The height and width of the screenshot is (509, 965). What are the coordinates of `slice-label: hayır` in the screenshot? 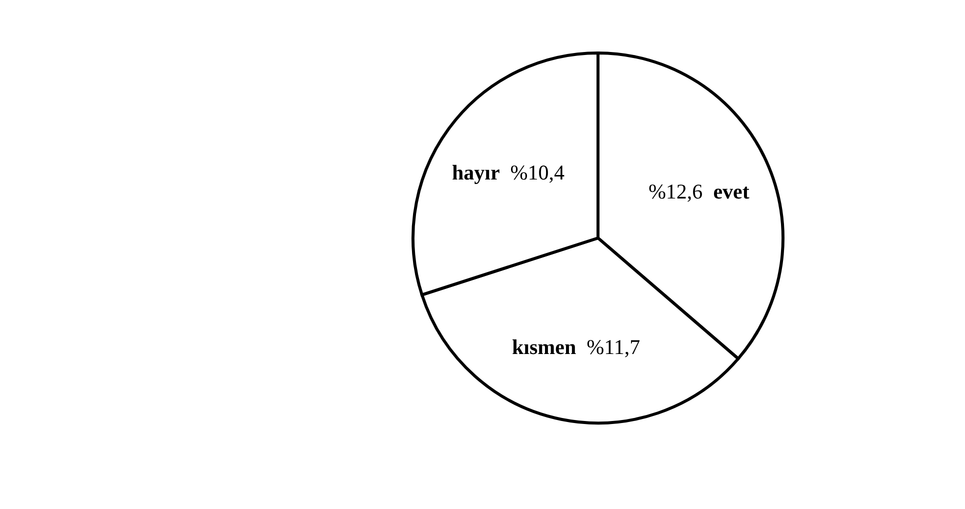 It's located at (476, 172).